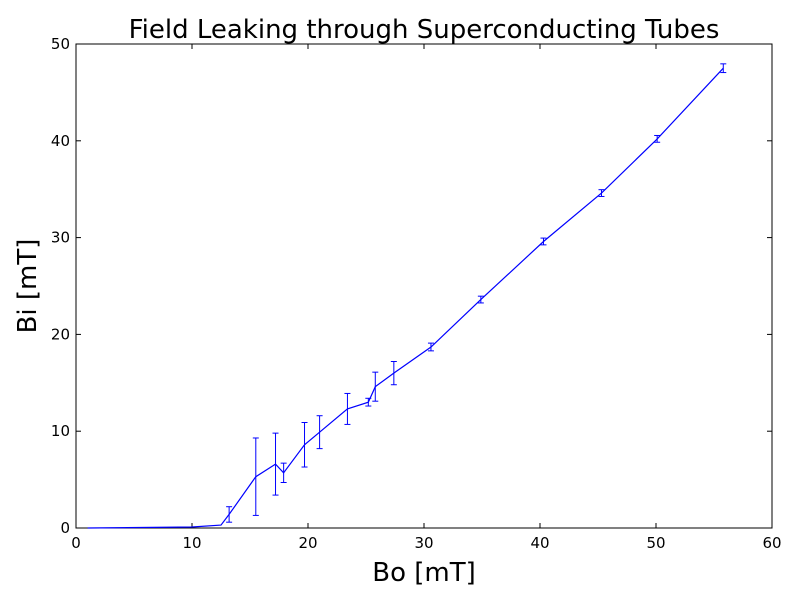 The width and height of the screenshot is (800, 600). Describe the element at coordinates (771, 543) in the screenshot. I see `x-tick-label: 60` at that location.